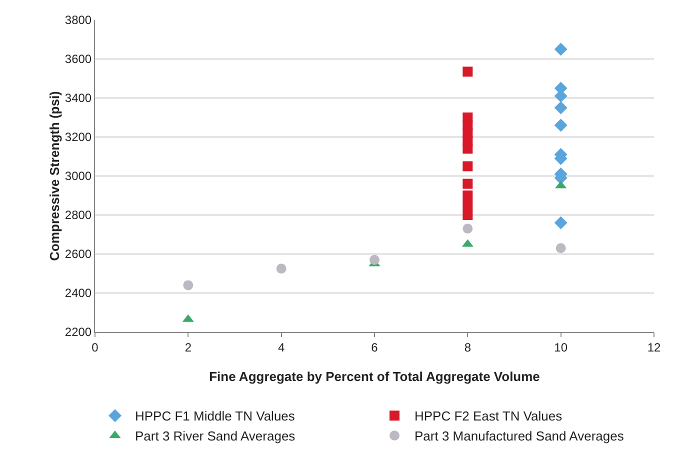 Image resolution: width=679 pixels, height=472 pixels. Describe the element at coordinates (95, 347) in the screenshot. I see `x-tick-label: 0` at that location.